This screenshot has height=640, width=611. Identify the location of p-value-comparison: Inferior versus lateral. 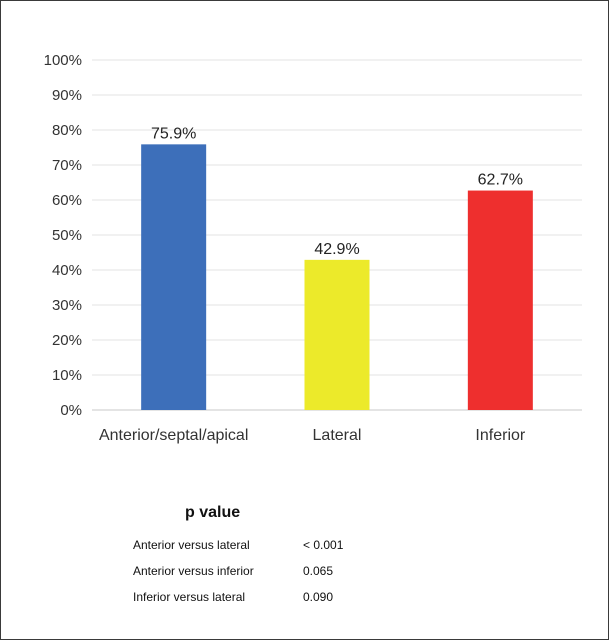
(189, 597).